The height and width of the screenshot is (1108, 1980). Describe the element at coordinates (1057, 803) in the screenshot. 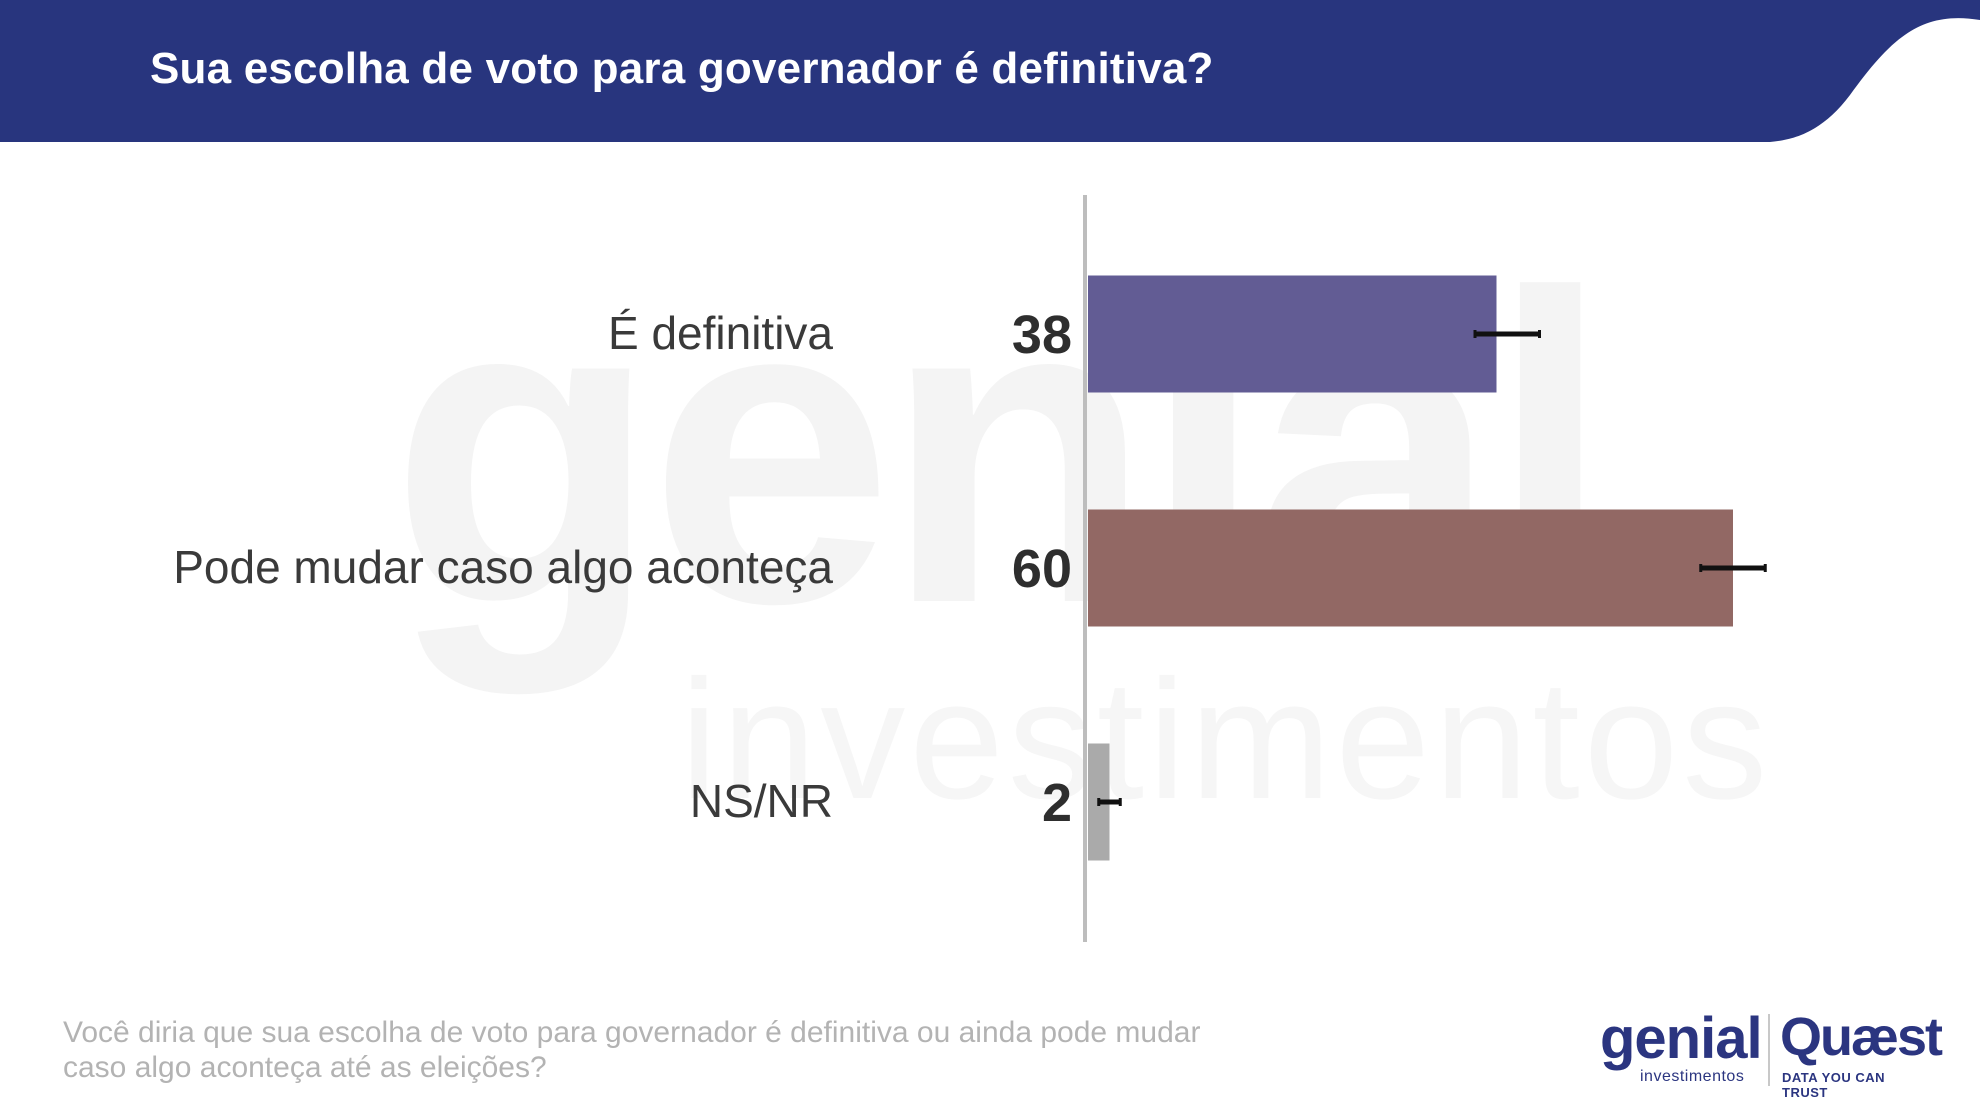

I see `value-label-2: 2` at that location.